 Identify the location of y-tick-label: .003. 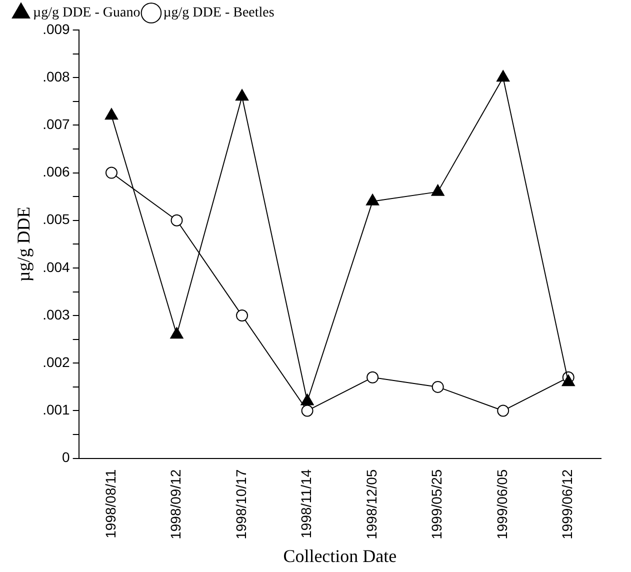
(56, 314).